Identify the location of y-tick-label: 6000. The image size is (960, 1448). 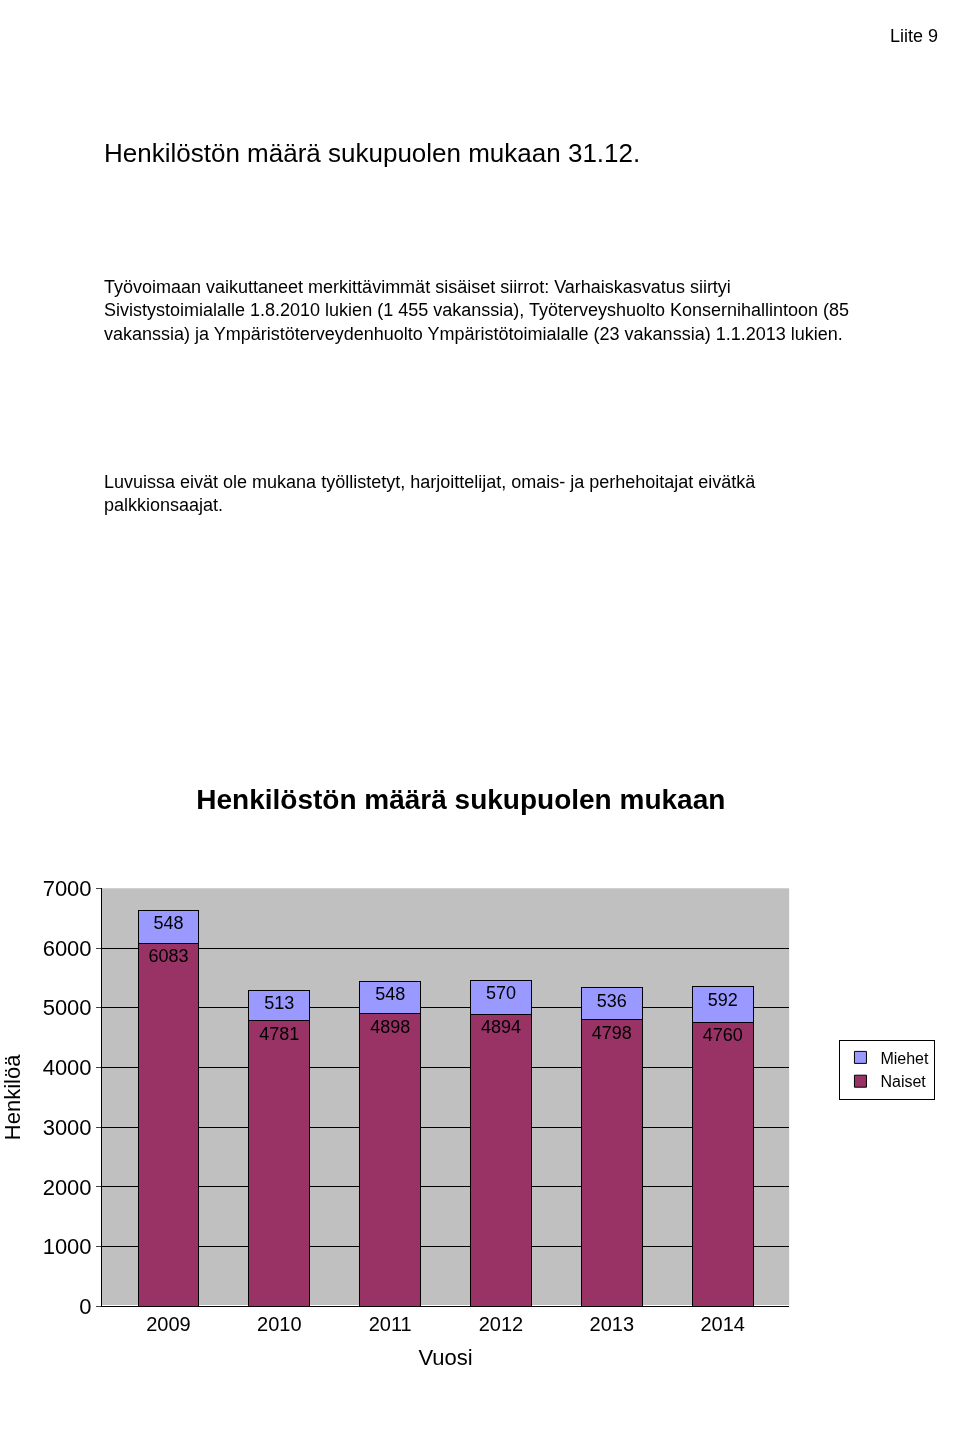
(67, 948).